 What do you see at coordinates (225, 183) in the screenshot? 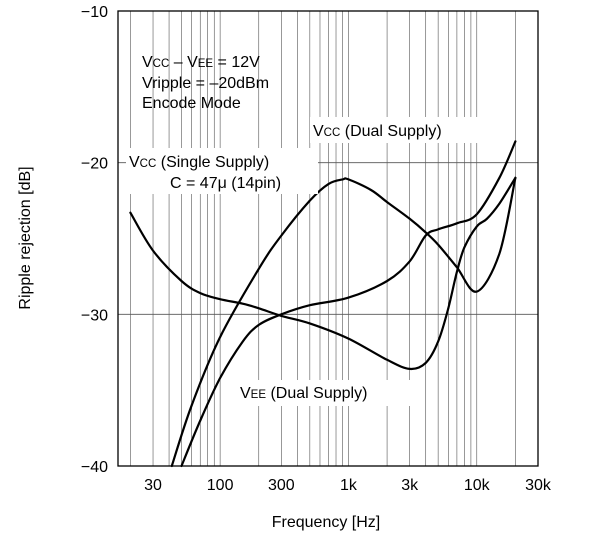
I see `label-capacitor-value: C = 47μ (14pin)` at bounding box center [225, 183].